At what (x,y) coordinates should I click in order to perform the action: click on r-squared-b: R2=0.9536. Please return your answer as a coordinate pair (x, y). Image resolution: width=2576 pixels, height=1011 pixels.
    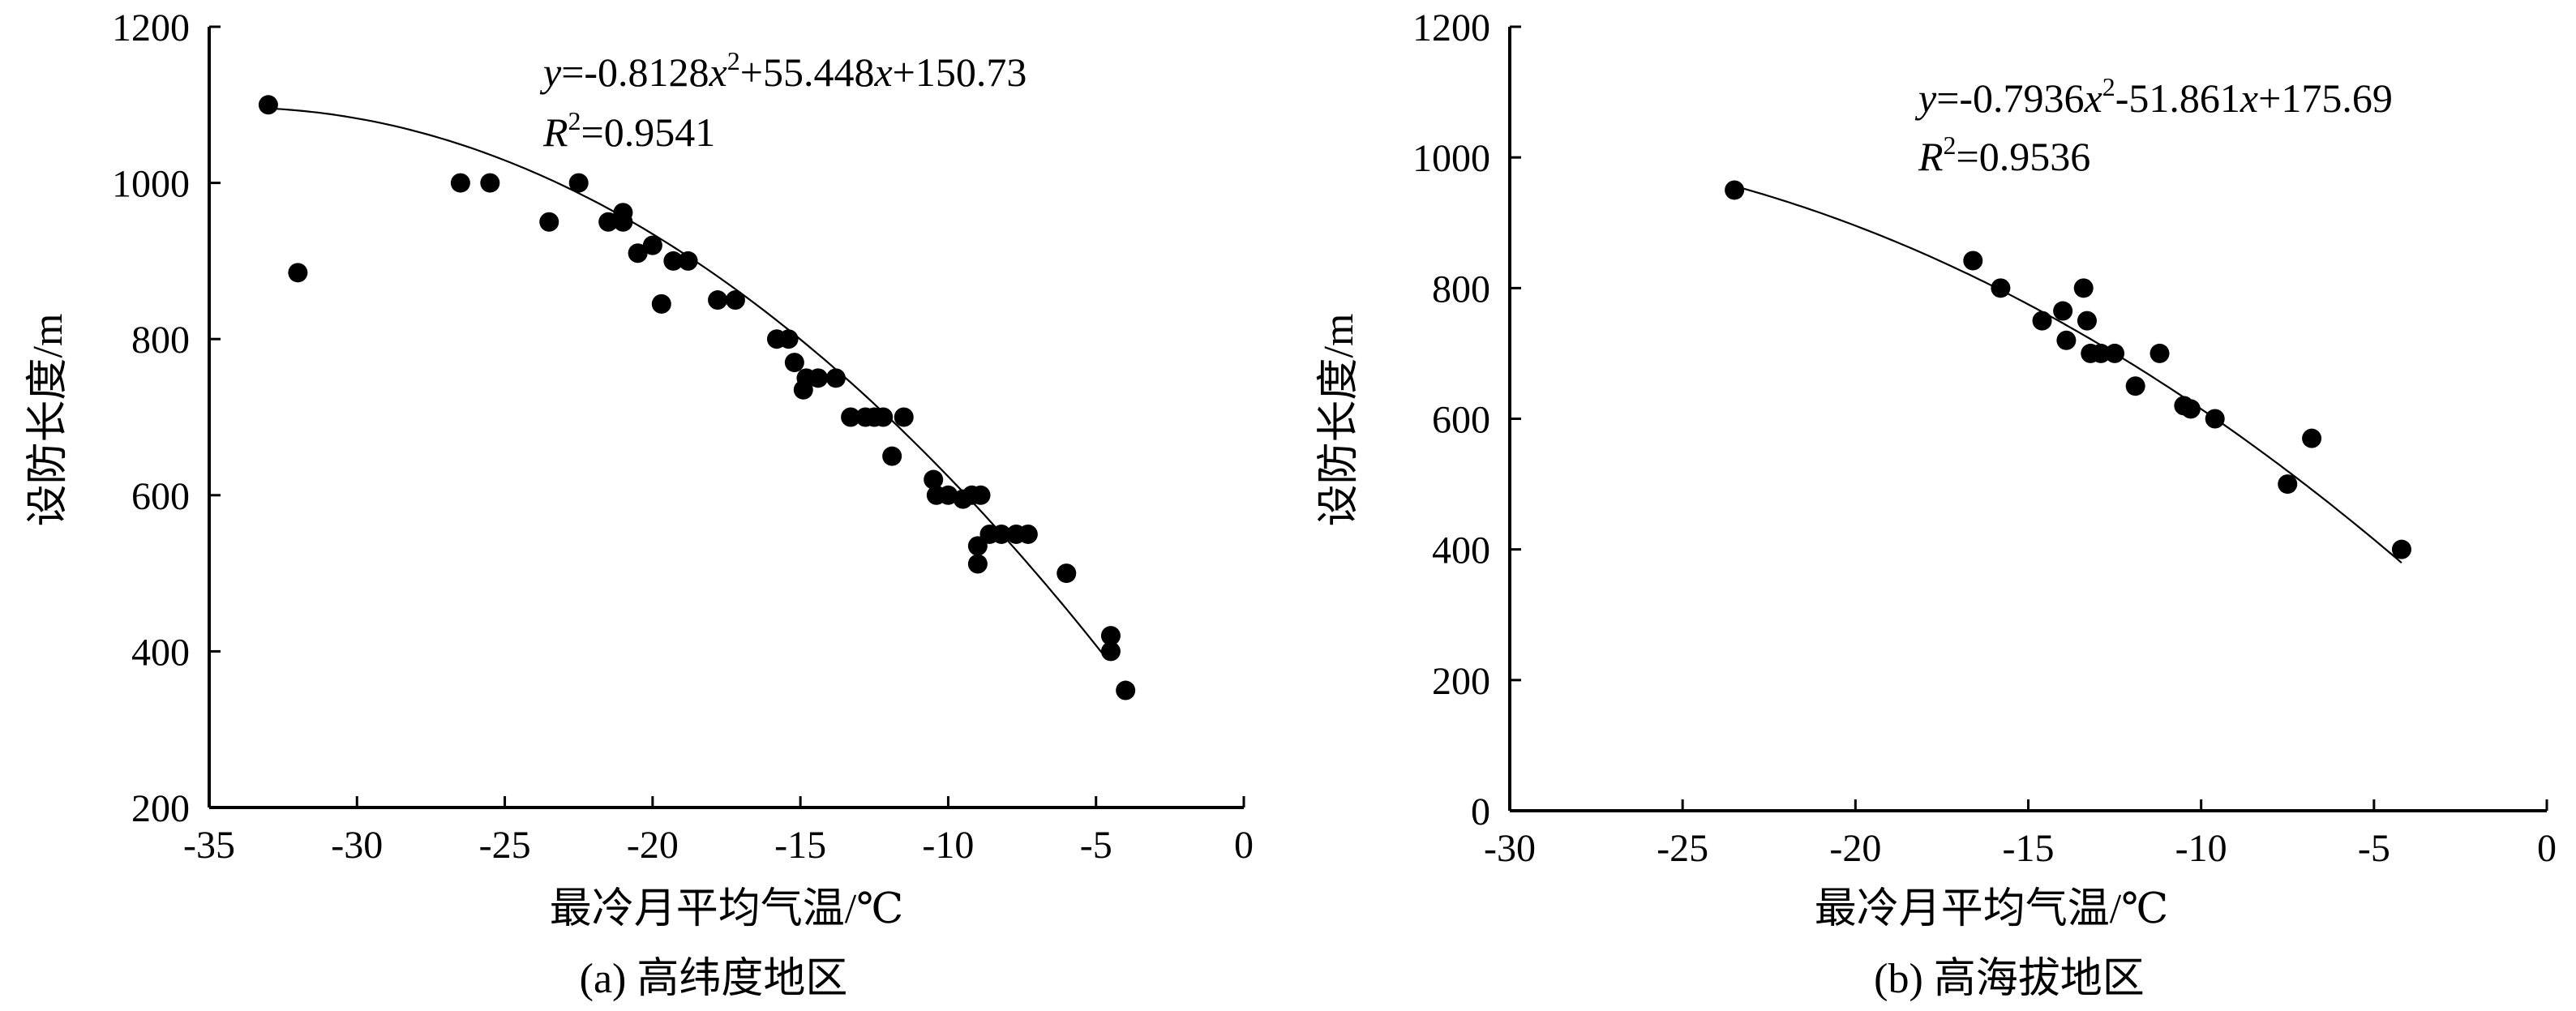
    Looking at the image, I should click on (2004, 155).